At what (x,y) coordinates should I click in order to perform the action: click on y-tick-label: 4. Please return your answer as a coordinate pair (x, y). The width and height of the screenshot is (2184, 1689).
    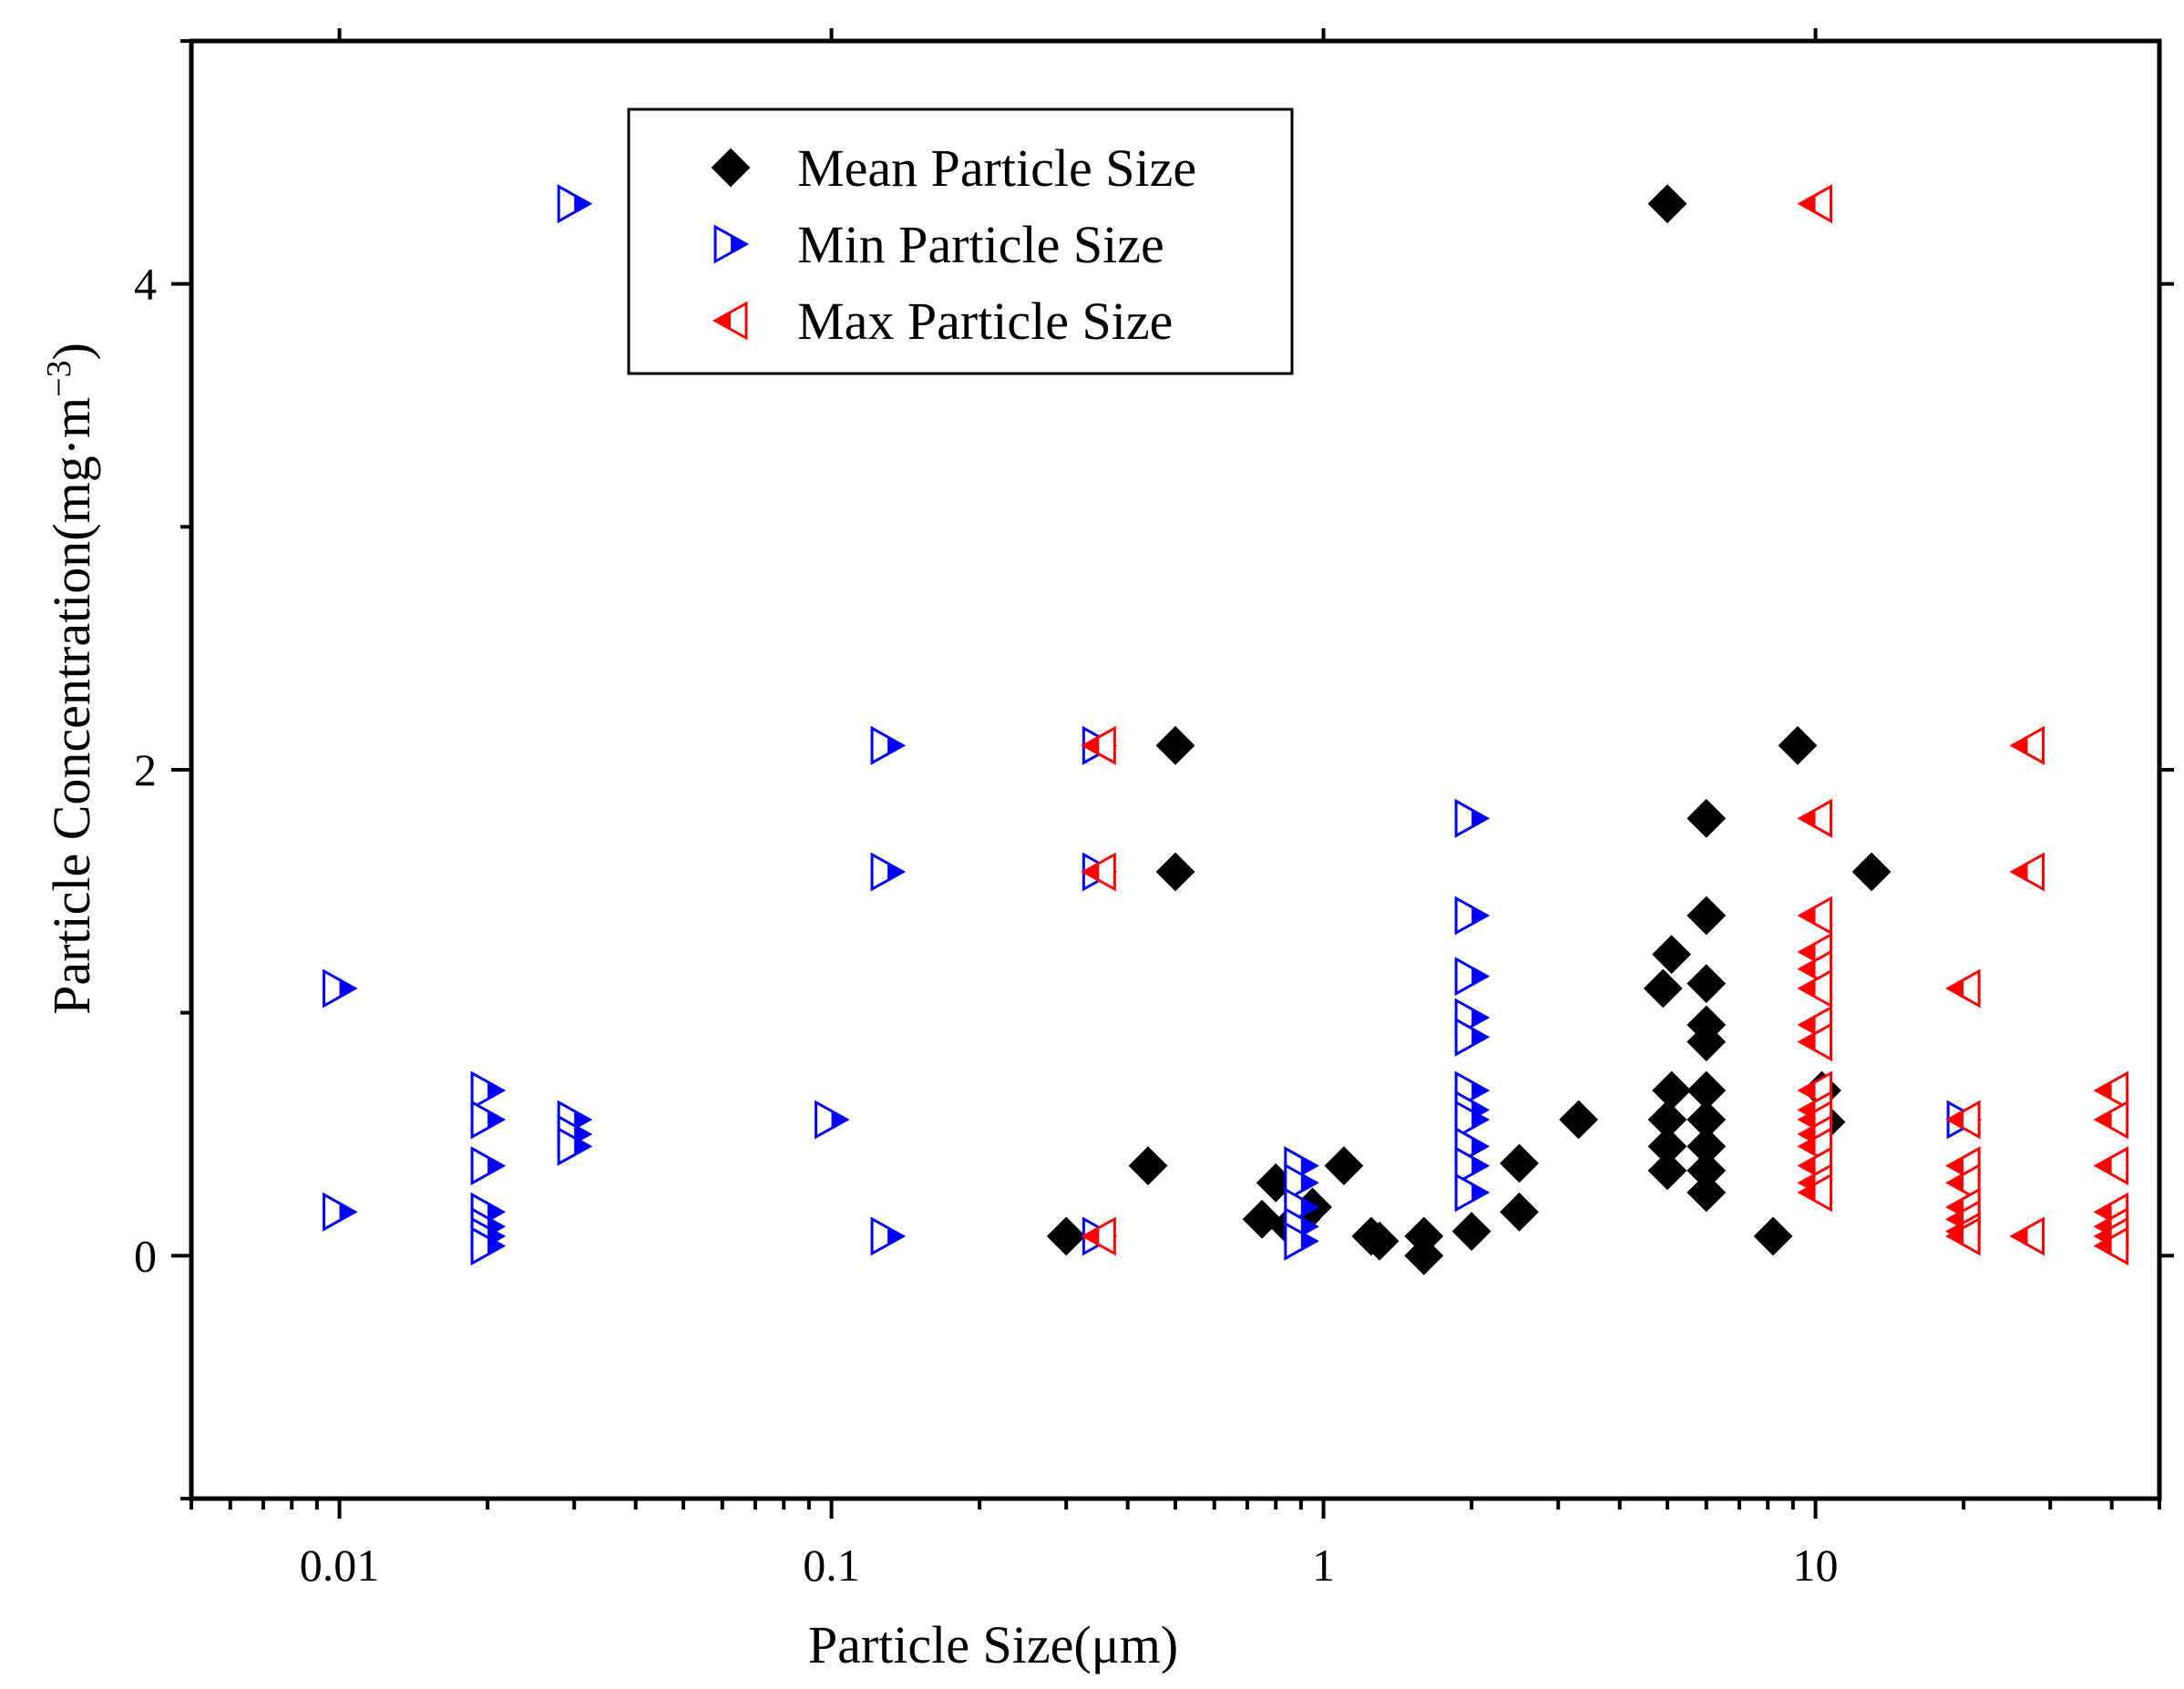
    Looking at the image, I should click on (145, 284).